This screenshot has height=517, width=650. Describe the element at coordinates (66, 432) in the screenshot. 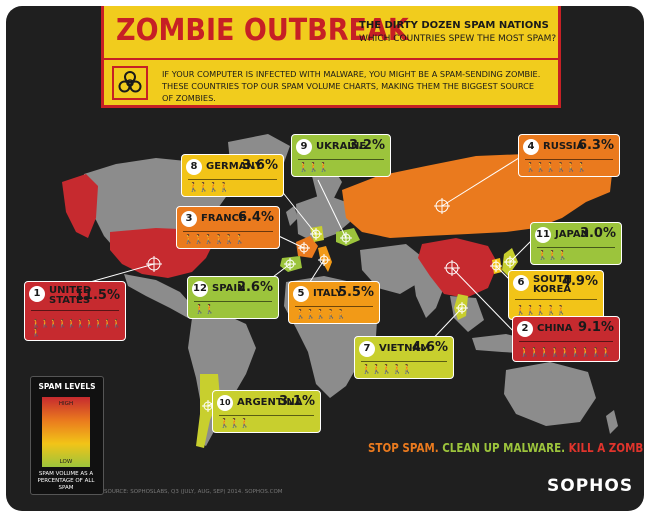

I see `legend-gradient-bar` at that location.